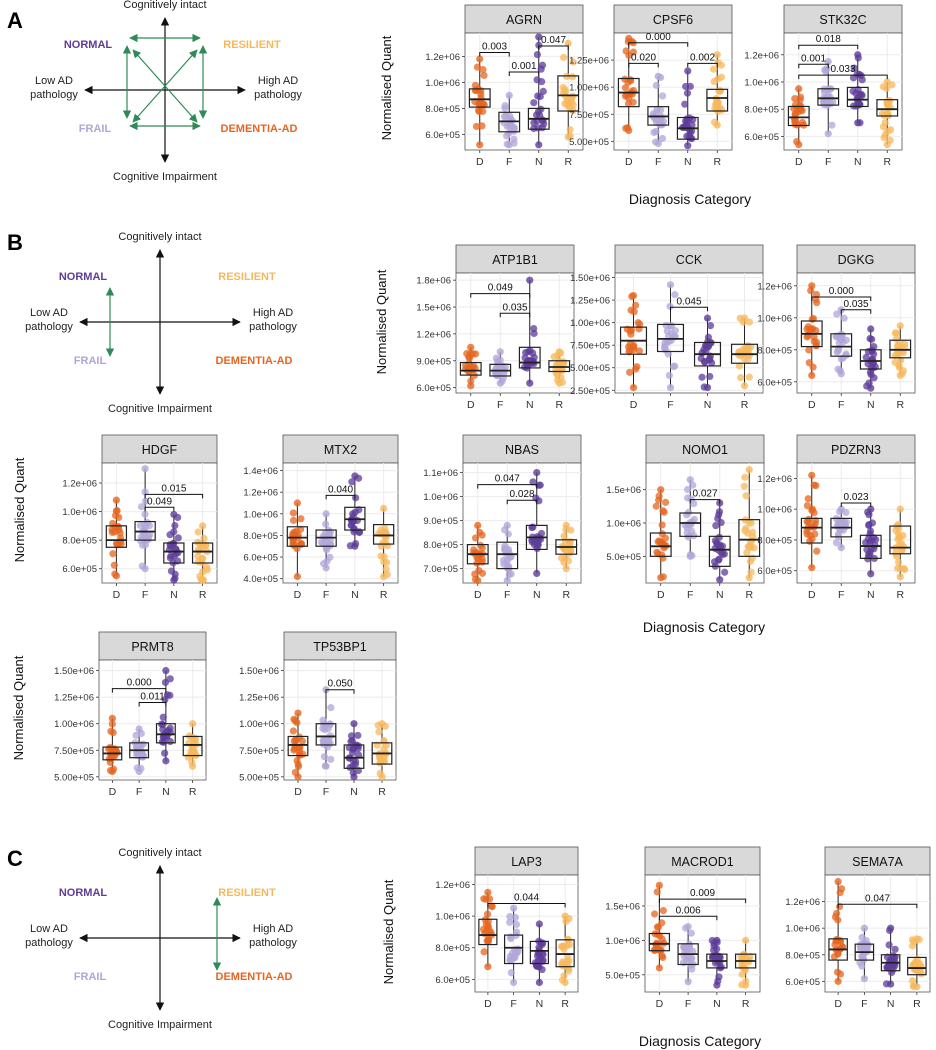 This screenshot has width=936, height=1050. I want to click on facet-title: ATP1B1, so click(515, 260).